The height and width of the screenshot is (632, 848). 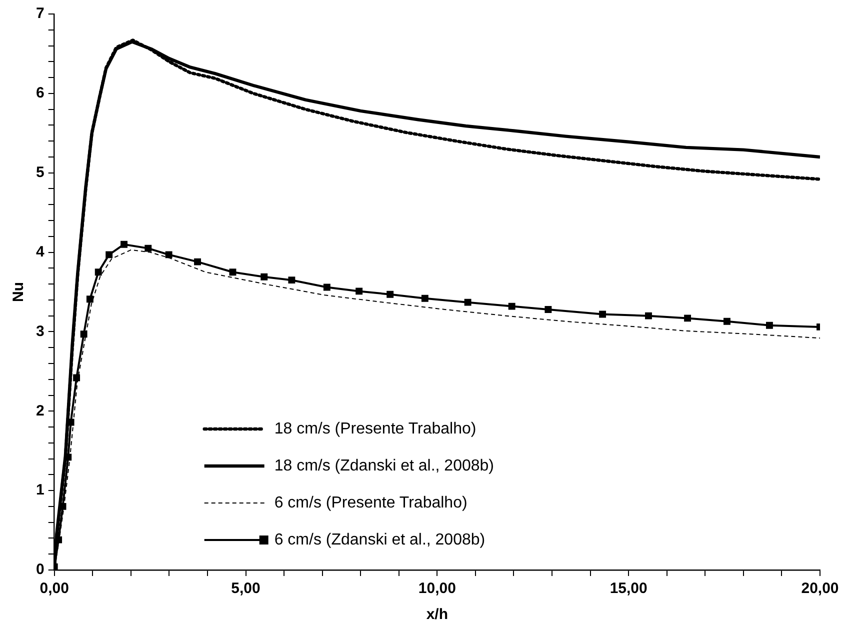 I want to click on legend-label: 18 cm/s (Presente Trabalho), so click(x=375, y=429).